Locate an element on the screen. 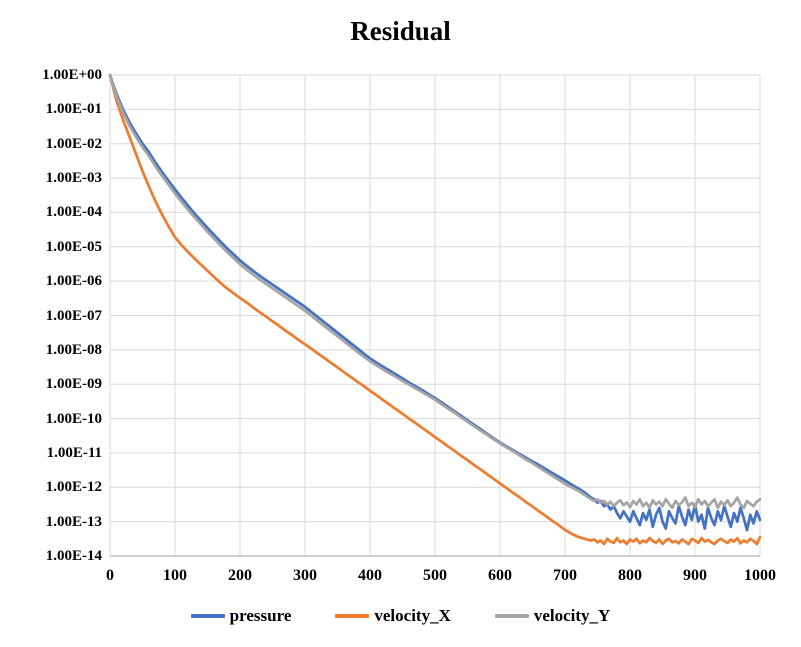  y-axis-tick-label: 1.00E-02 is located at coordinates (73, 143).